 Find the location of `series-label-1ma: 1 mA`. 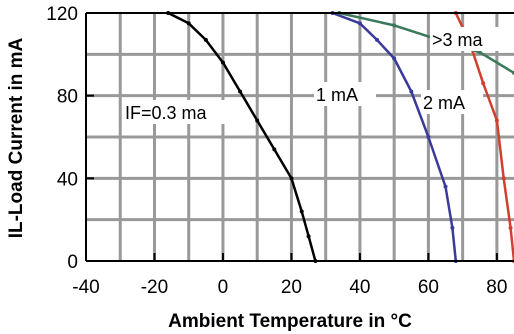

series-label-1ma: 1 mA is located at coordinates (337, 95).